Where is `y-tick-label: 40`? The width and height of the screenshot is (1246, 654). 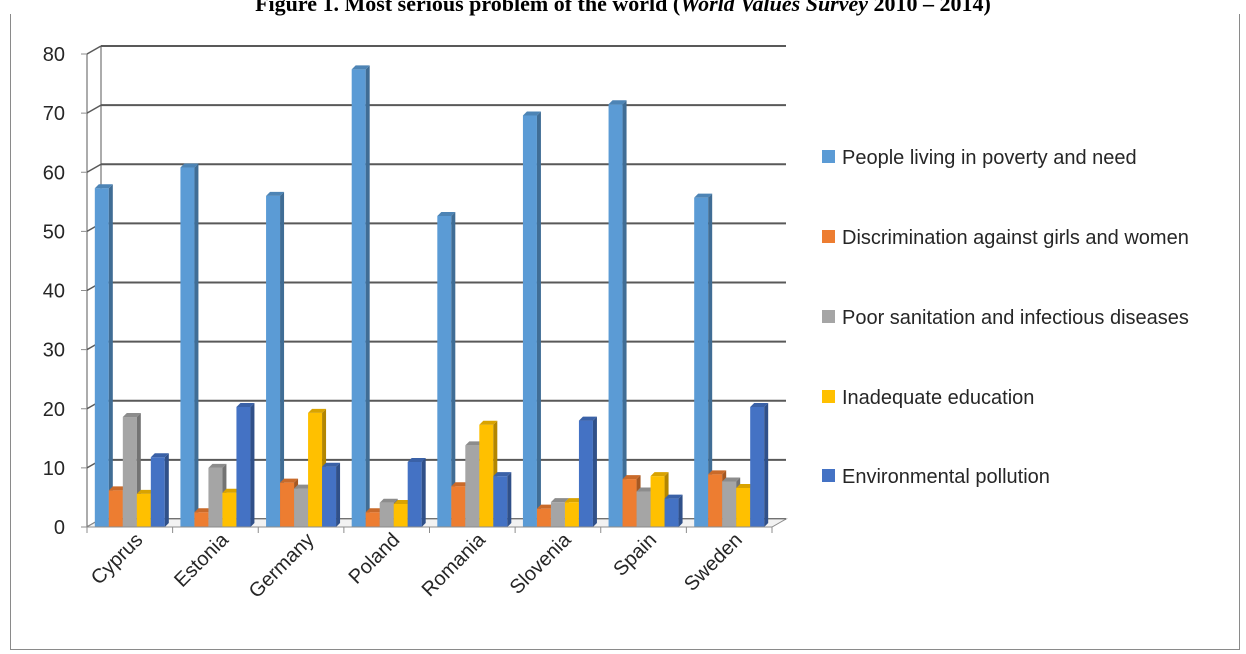 y-tick-label: 40 is located at coordinates (54, 292).